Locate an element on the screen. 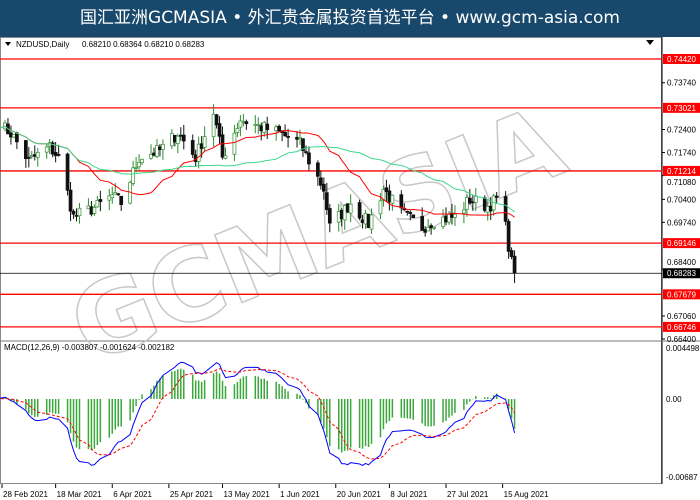 The height and width of the screenshot is (500, 700). shift-marker-icon is located at coordinates (650, 42).